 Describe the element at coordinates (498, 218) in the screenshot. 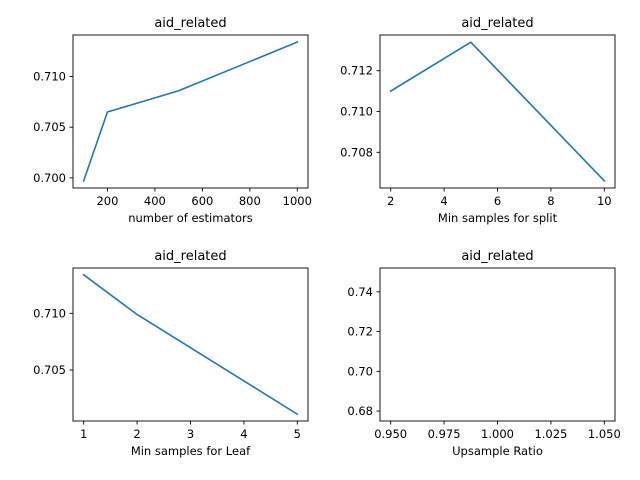

I see `x-axis-label: Min samples for split` at that location.